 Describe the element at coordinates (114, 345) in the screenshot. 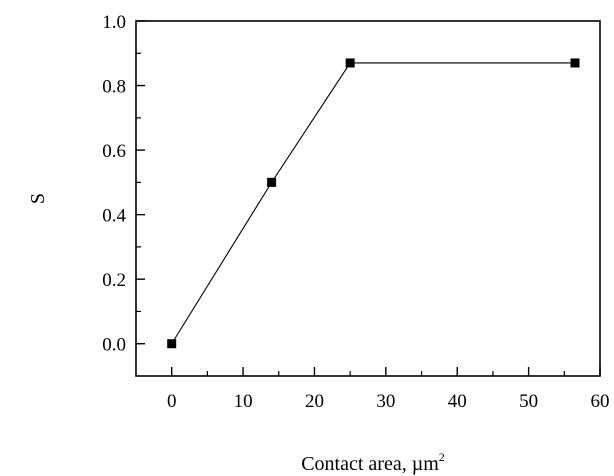

I see `y-tick-label: 0.0` at that location.